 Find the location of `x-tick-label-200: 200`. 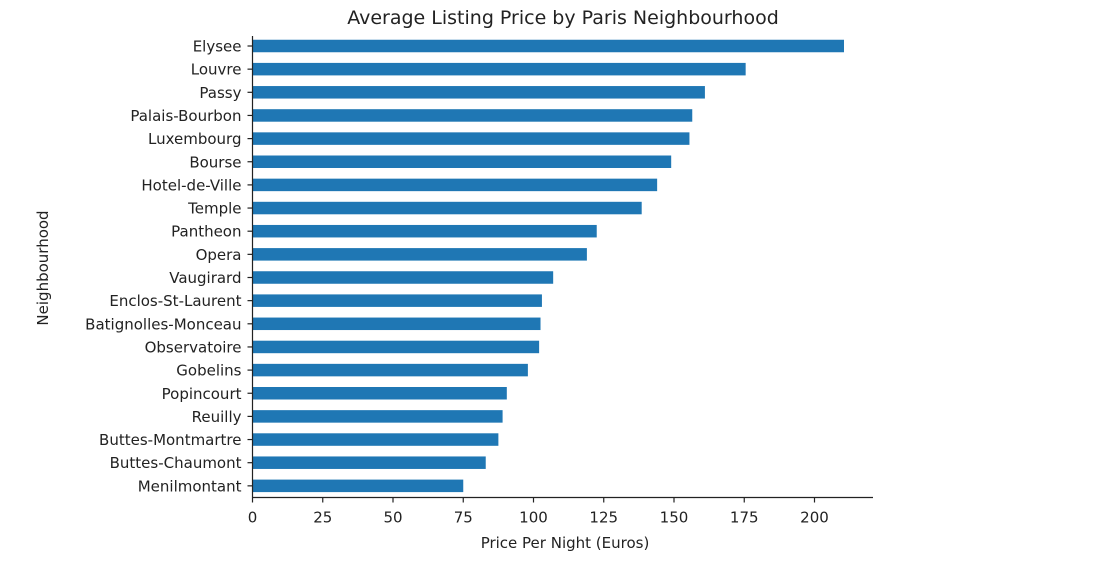

x-tick-label-200: 200 is located at coordinates (814, 518).